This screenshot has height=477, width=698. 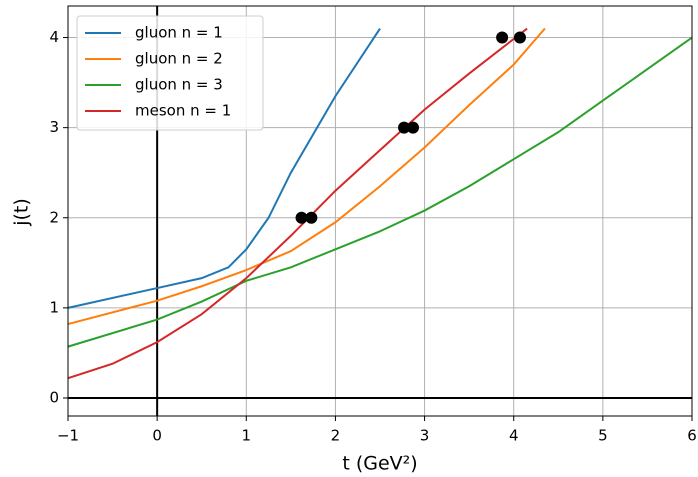 What do you see at coordinates (179, 33) in the screenshot?
I see `legend-label: gluon n = 1` at bounding box center [179, 33].